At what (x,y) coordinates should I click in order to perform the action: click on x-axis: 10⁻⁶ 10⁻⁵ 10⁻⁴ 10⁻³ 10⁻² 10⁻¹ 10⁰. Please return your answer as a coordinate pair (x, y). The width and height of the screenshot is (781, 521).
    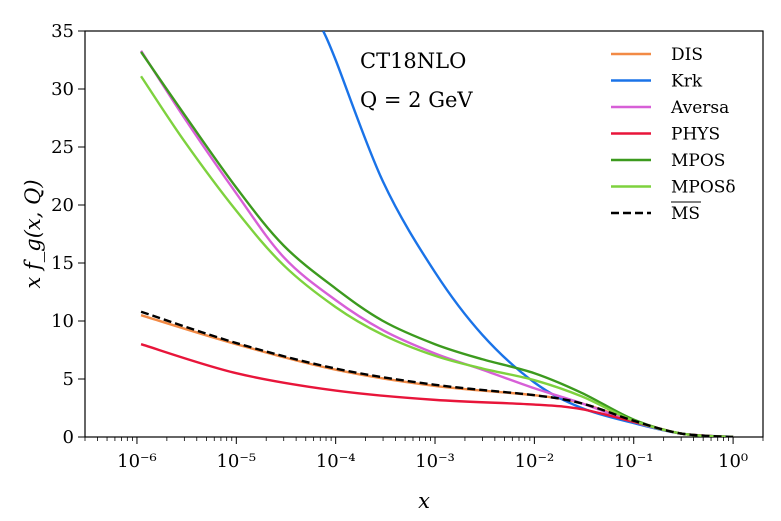
    Looking at the image, I should click on (424, 454).